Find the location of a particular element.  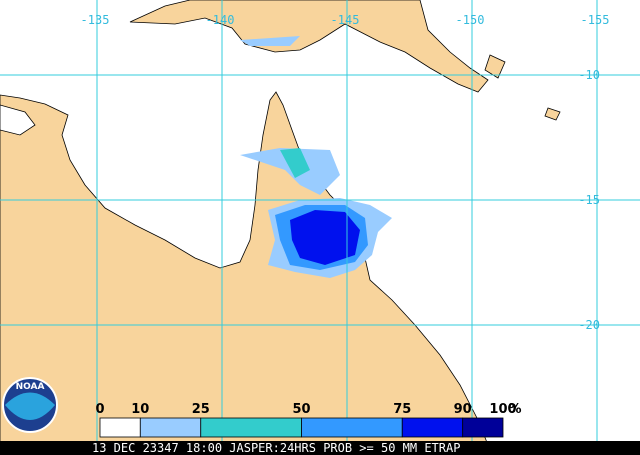

rain-probability is located at coordinates (316, 157).